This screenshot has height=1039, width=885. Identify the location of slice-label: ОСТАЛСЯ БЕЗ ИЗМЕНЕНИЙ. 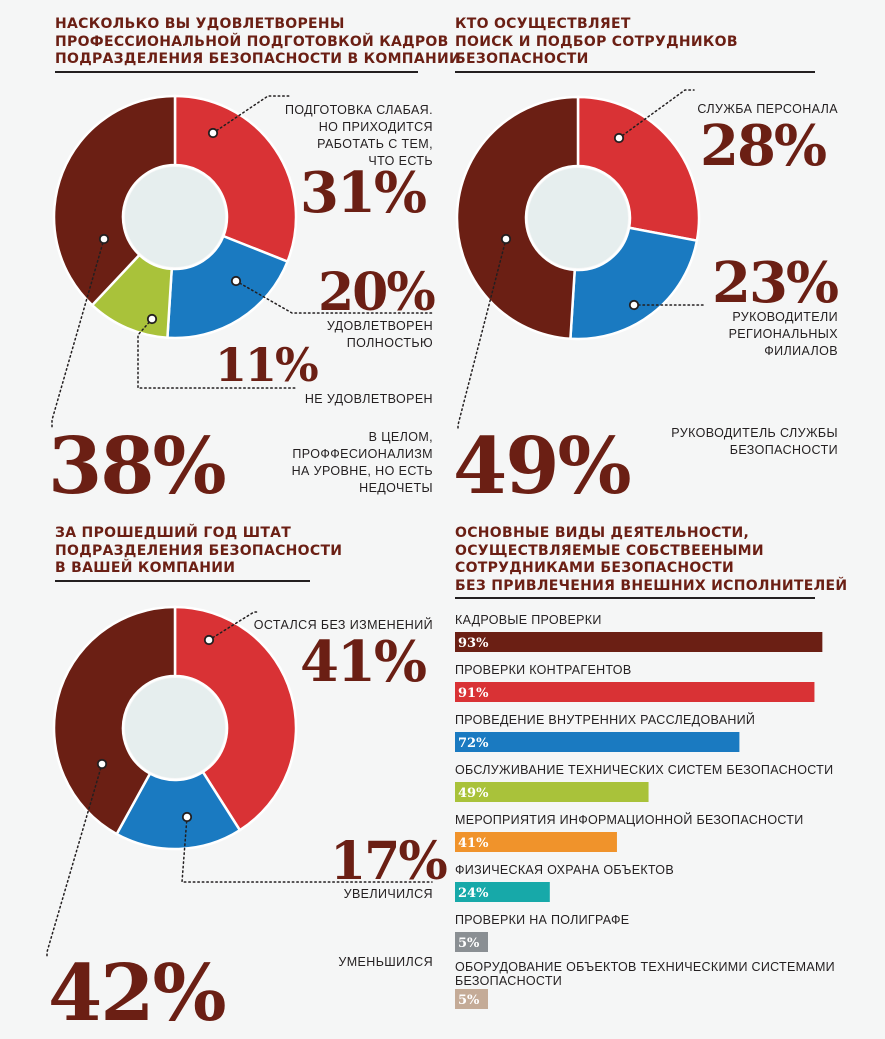
(326, 625).